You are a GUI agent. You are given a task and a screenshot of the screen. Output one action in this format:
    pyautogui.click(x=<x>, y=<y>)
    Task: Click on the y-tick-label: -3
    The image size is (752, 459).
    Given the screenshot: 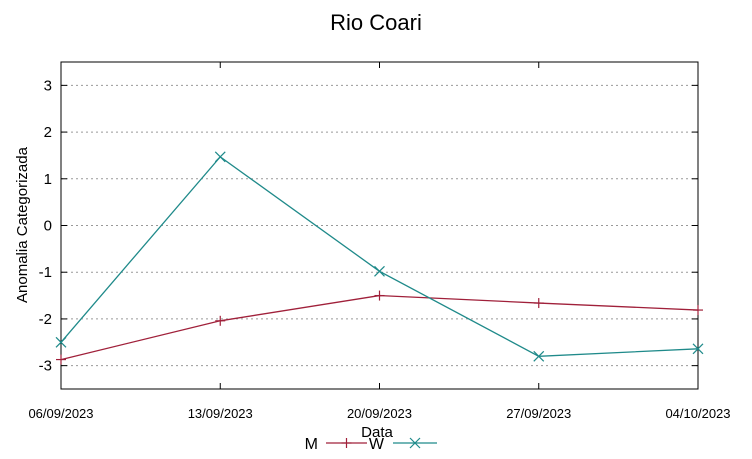 What is the action you would take?
    pyautogui.click(x=45, y=366)
    